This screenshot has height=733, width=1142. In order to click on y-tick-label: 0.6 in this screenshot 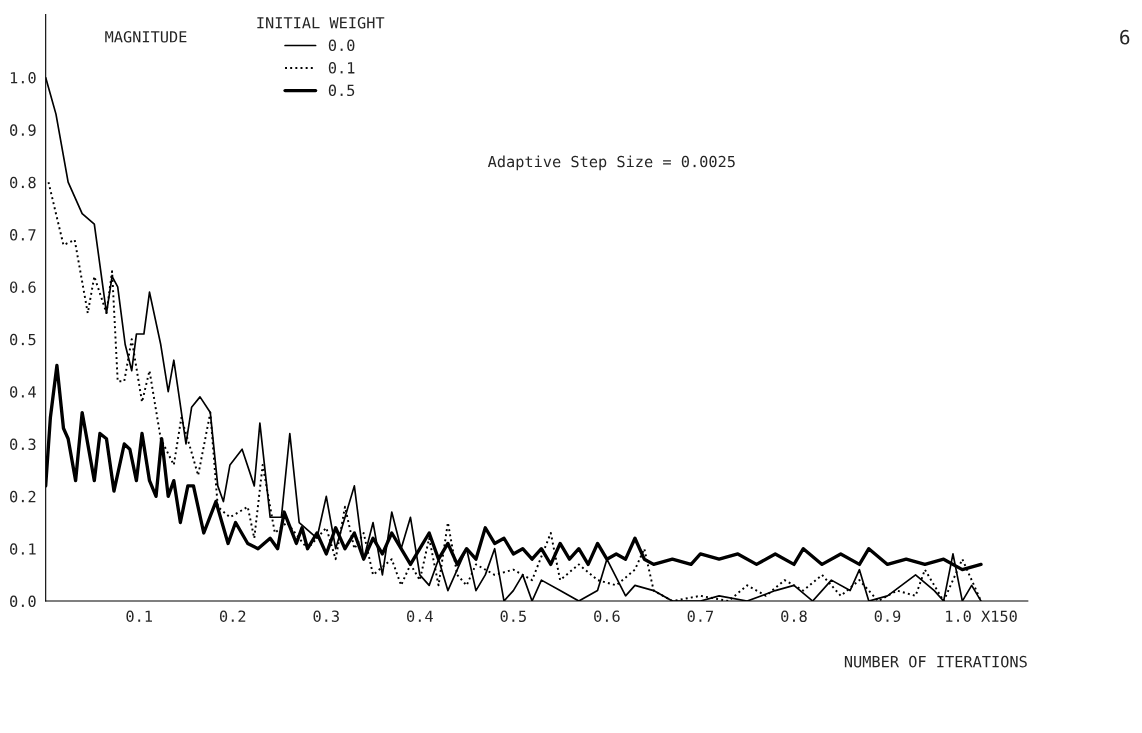, I will do `click(23, 287)`.